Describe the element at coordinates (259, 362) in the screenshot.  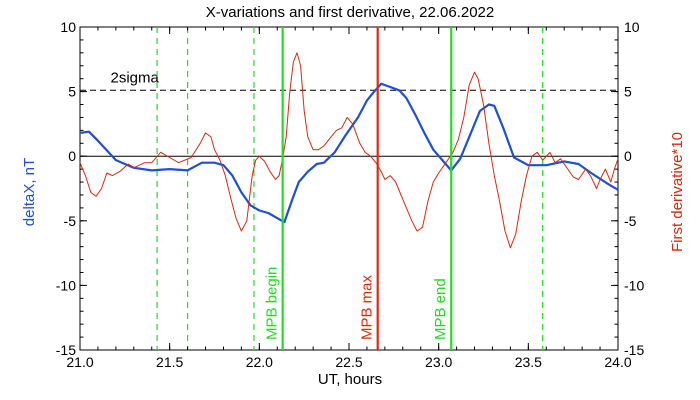
I see `x-tick-label: 22.0` at that location.